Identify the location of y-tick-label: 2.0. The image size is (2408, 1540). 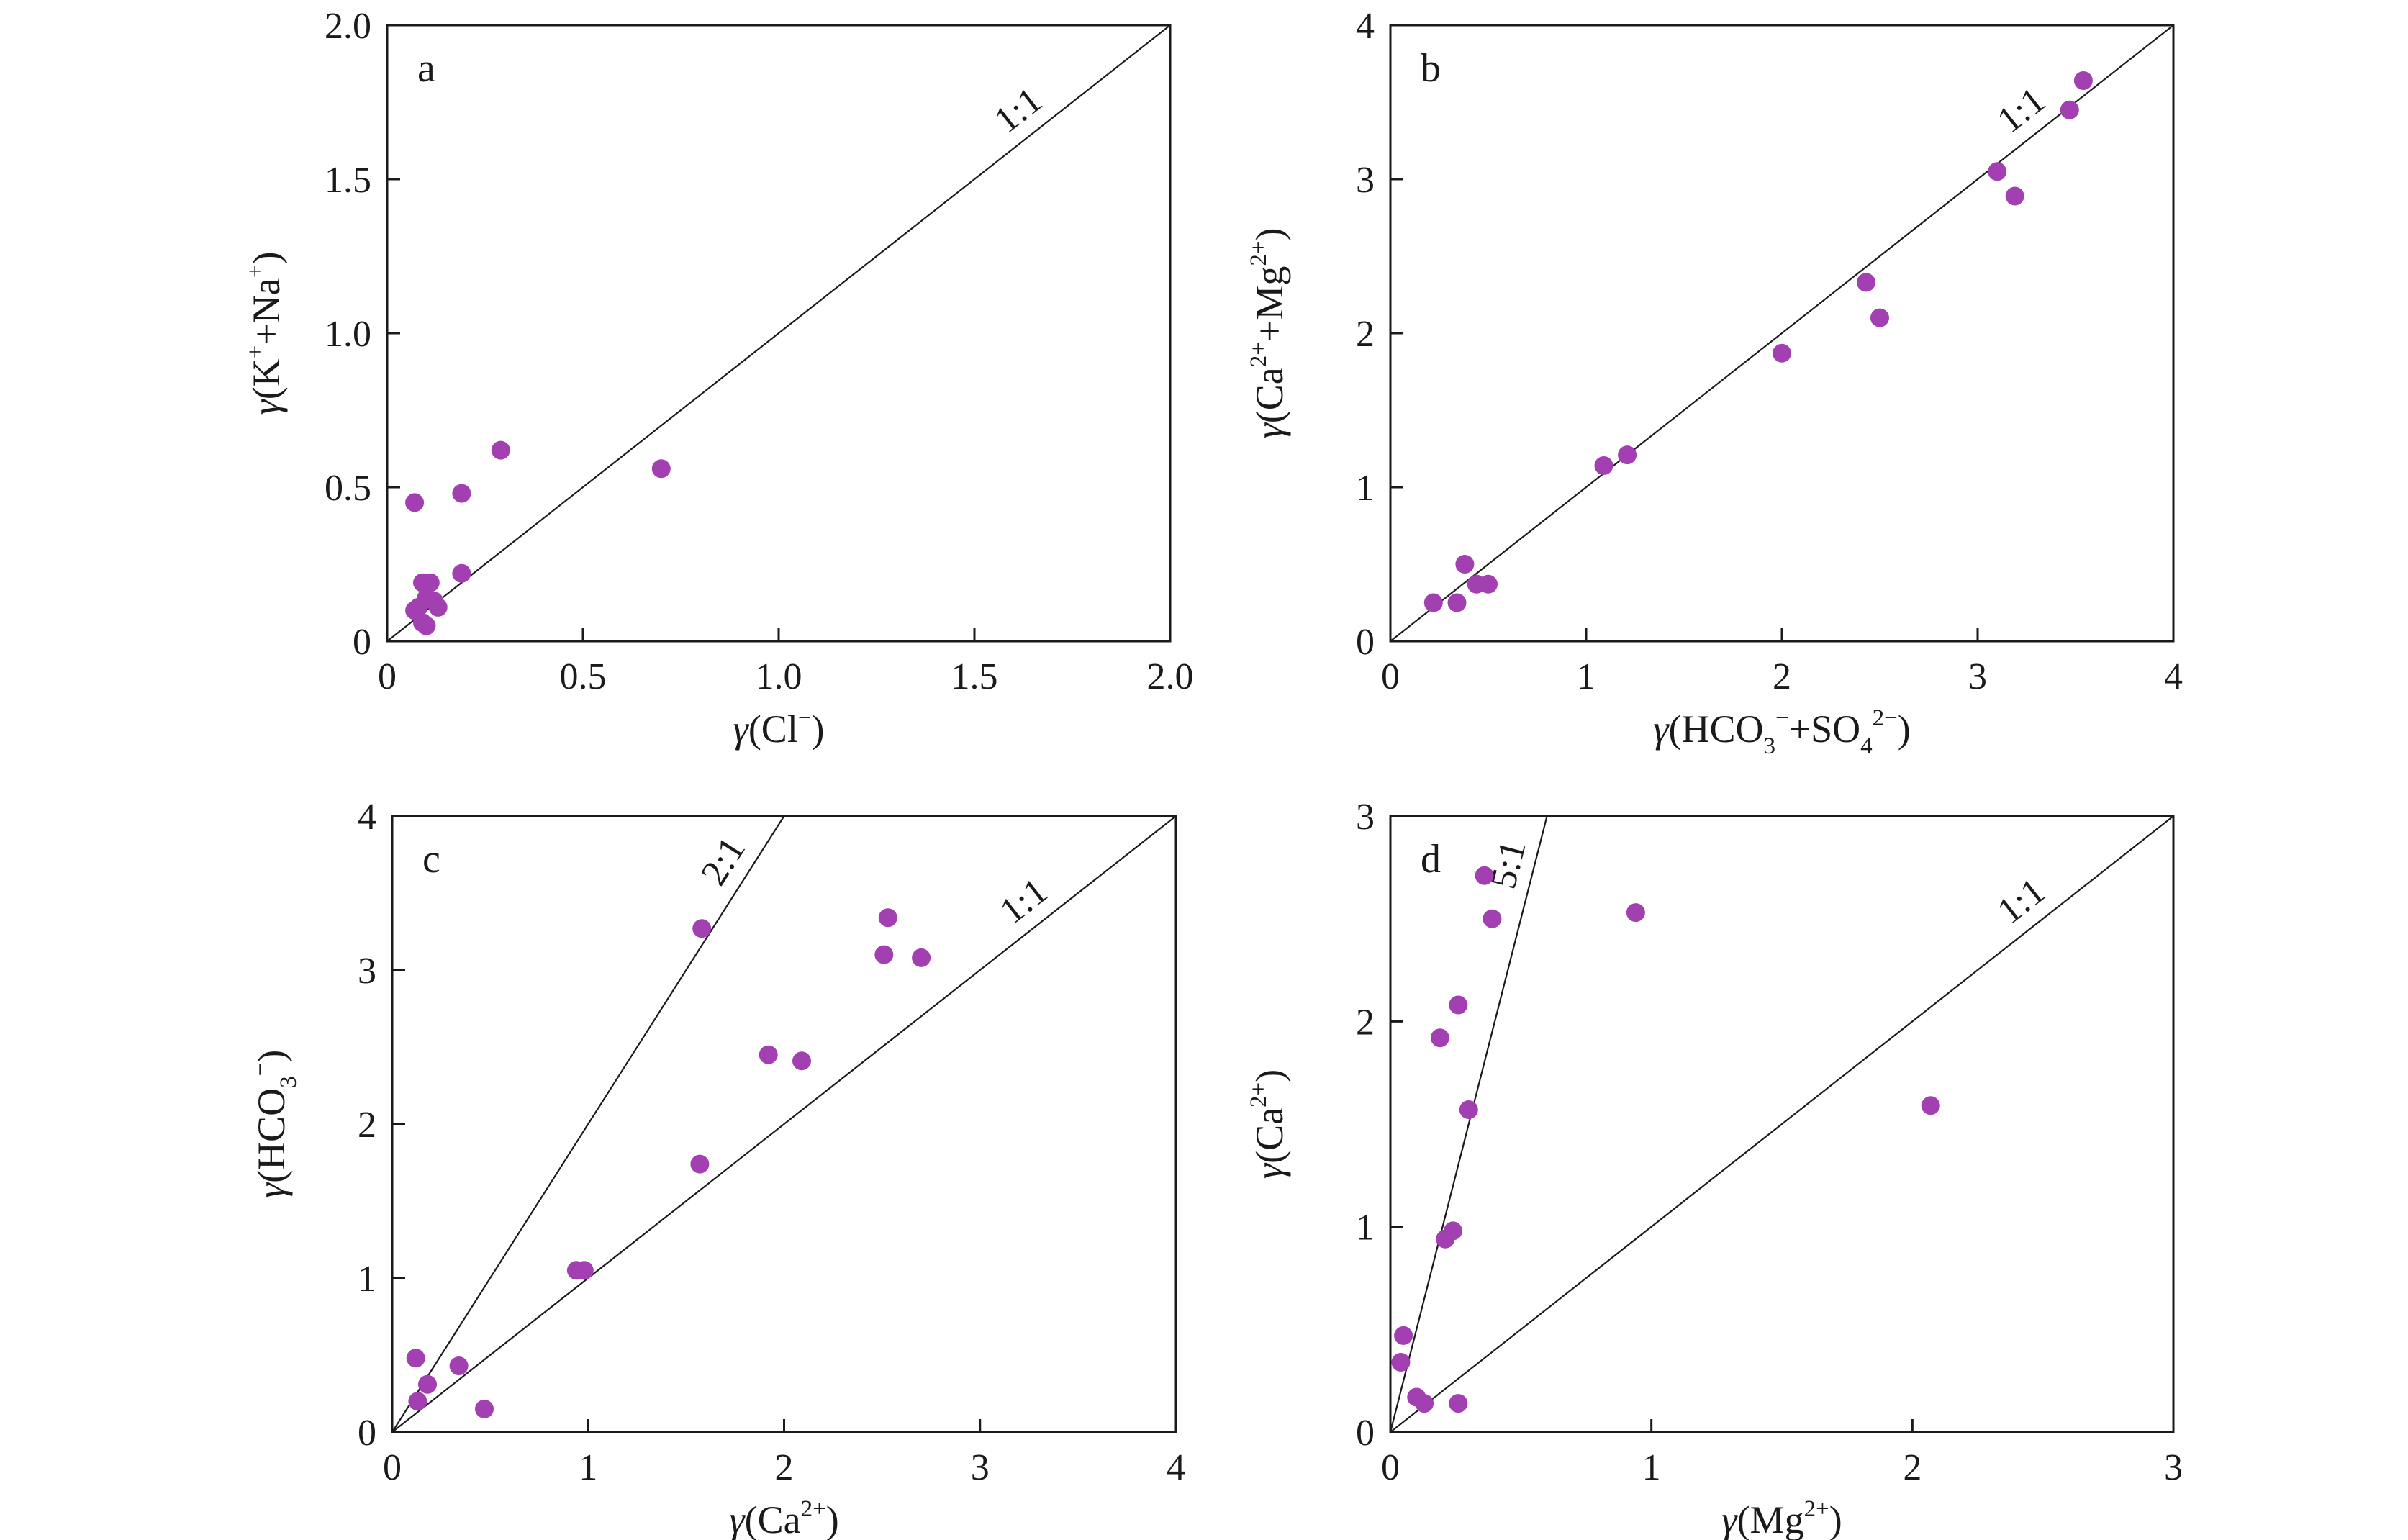
(348, 26).